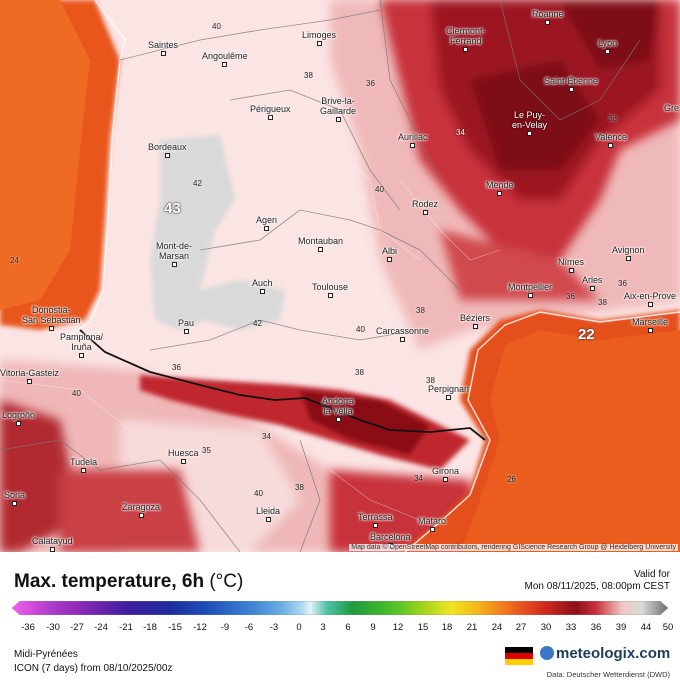  What do you see at coordinates (53, 627) in the screenshot?
I see `scale-tick: -30` at bounding box center [53, 627].